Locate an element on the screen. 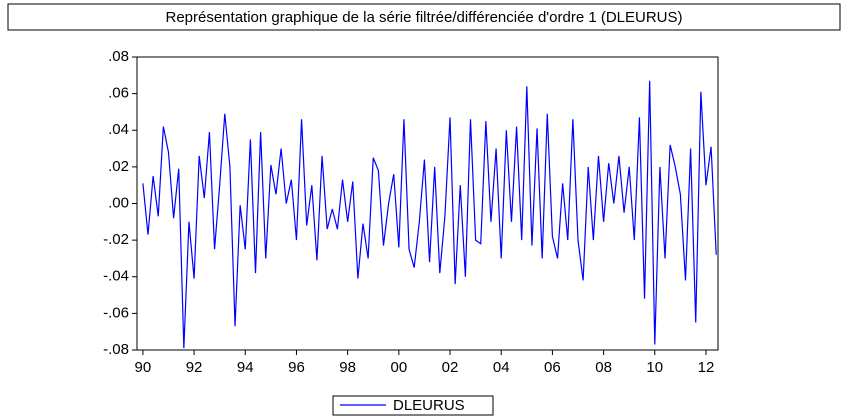  y-tick-label: .00 is located at coordinates (118, 202).